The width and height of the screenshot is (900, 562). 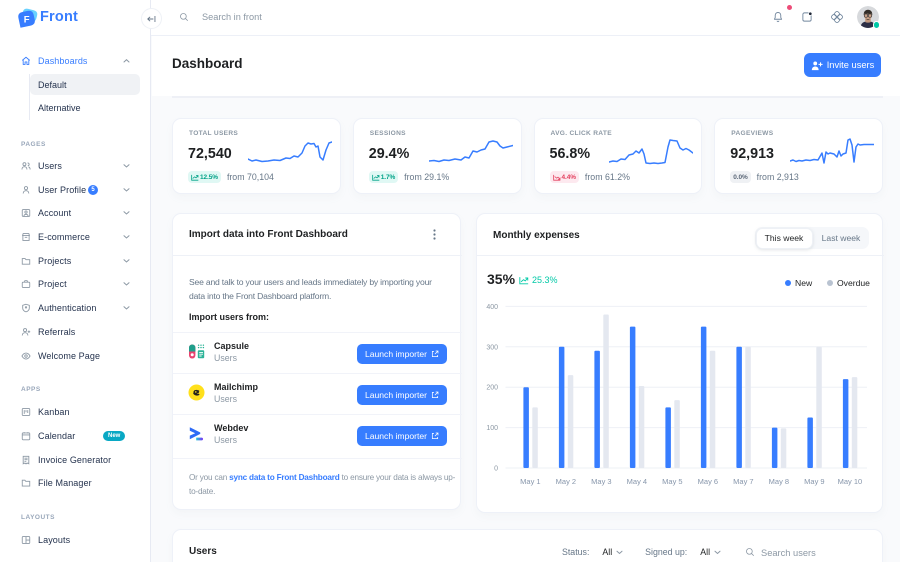 I want to click on svg-text: 0, so click(x=496, y=469).